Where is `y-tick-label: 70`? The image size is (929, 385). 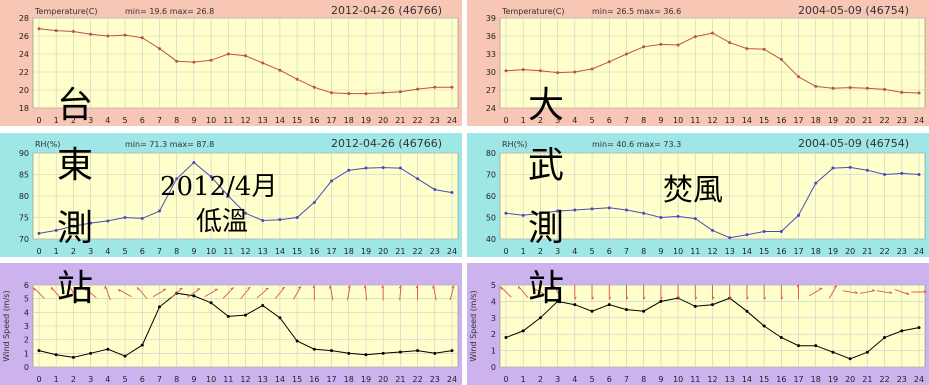
y-tick-label: 70 is located at coordinates (491, 175).